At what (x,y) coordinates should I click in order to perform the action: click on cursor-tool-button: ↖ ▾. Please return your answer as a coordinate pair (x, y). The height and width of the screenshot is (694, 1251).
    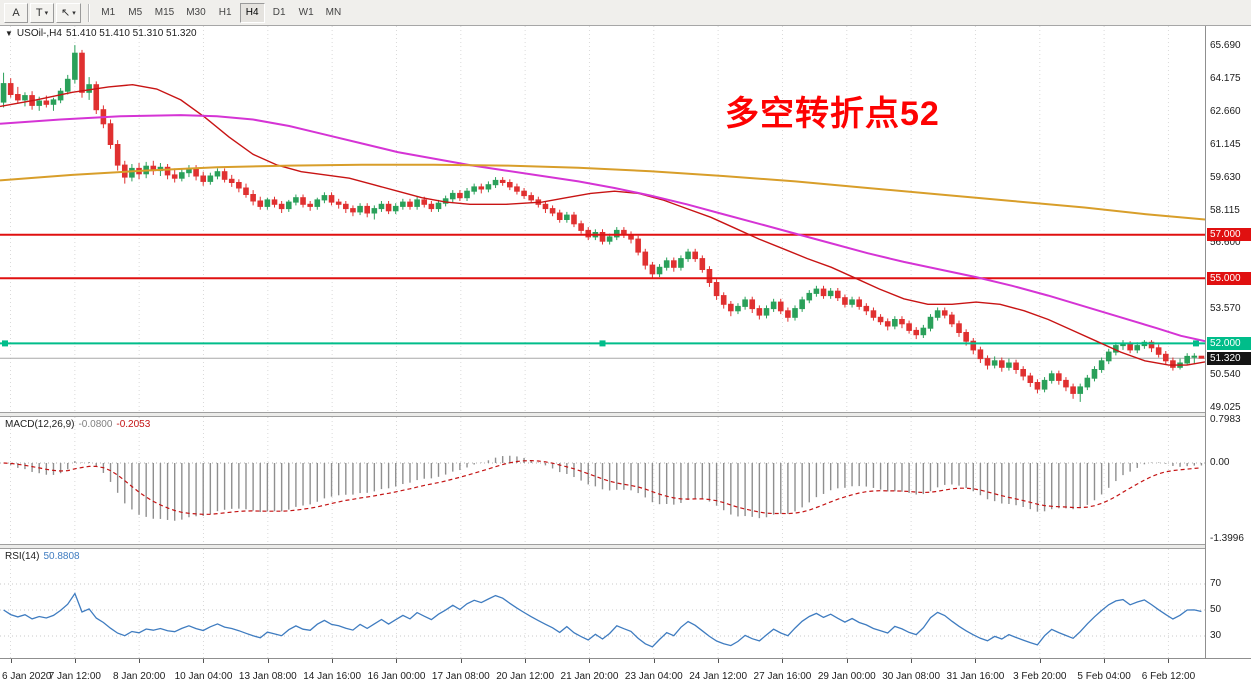
    Looking at the image, I should click on (68, 12).